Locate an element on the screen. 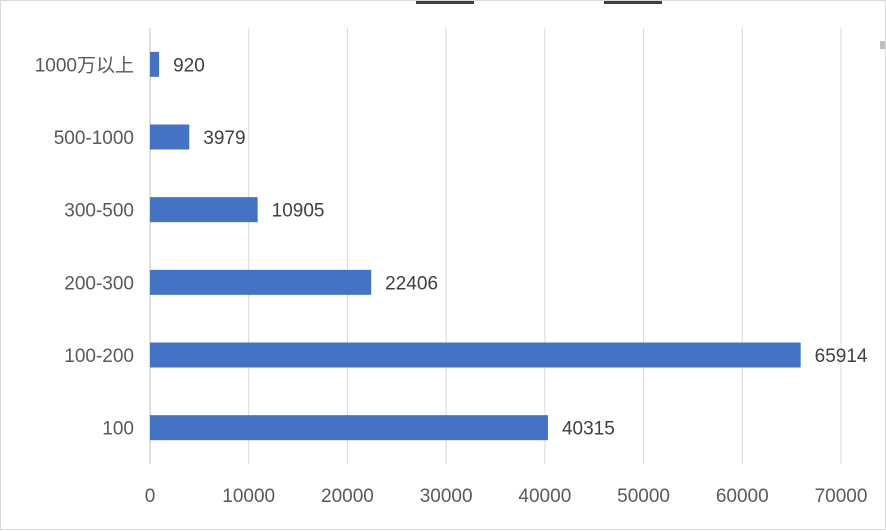  data-label: 22406 is located at coordinates (411, 283).